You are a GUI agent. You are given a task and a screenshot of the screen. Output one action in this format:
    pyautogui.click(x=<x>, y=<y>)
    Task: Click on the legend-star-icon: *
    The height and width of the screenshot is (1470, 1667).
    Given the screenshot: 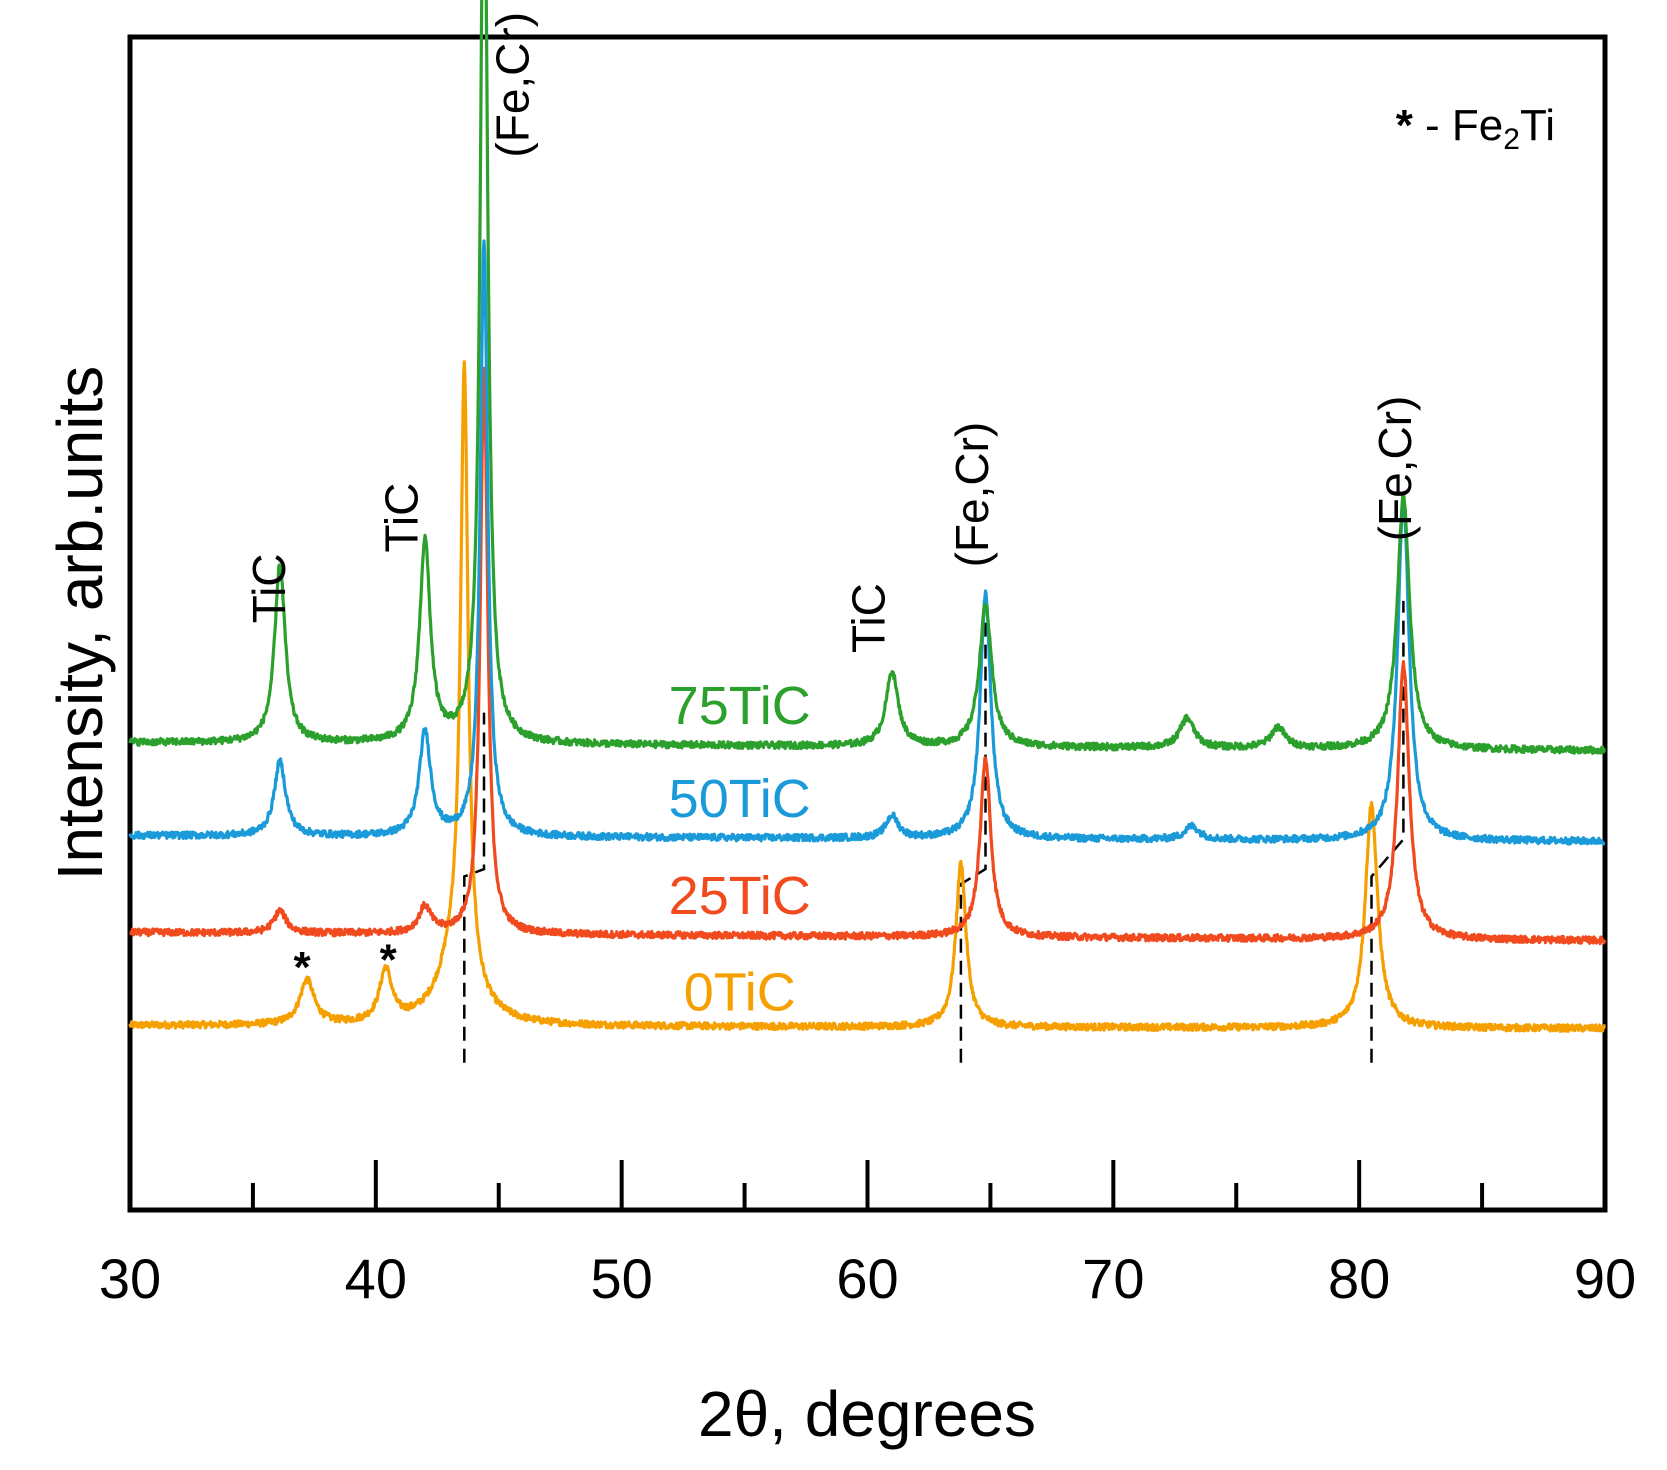 What is the action you would take?
    pyautogui.click(x=1405, y=125)
    